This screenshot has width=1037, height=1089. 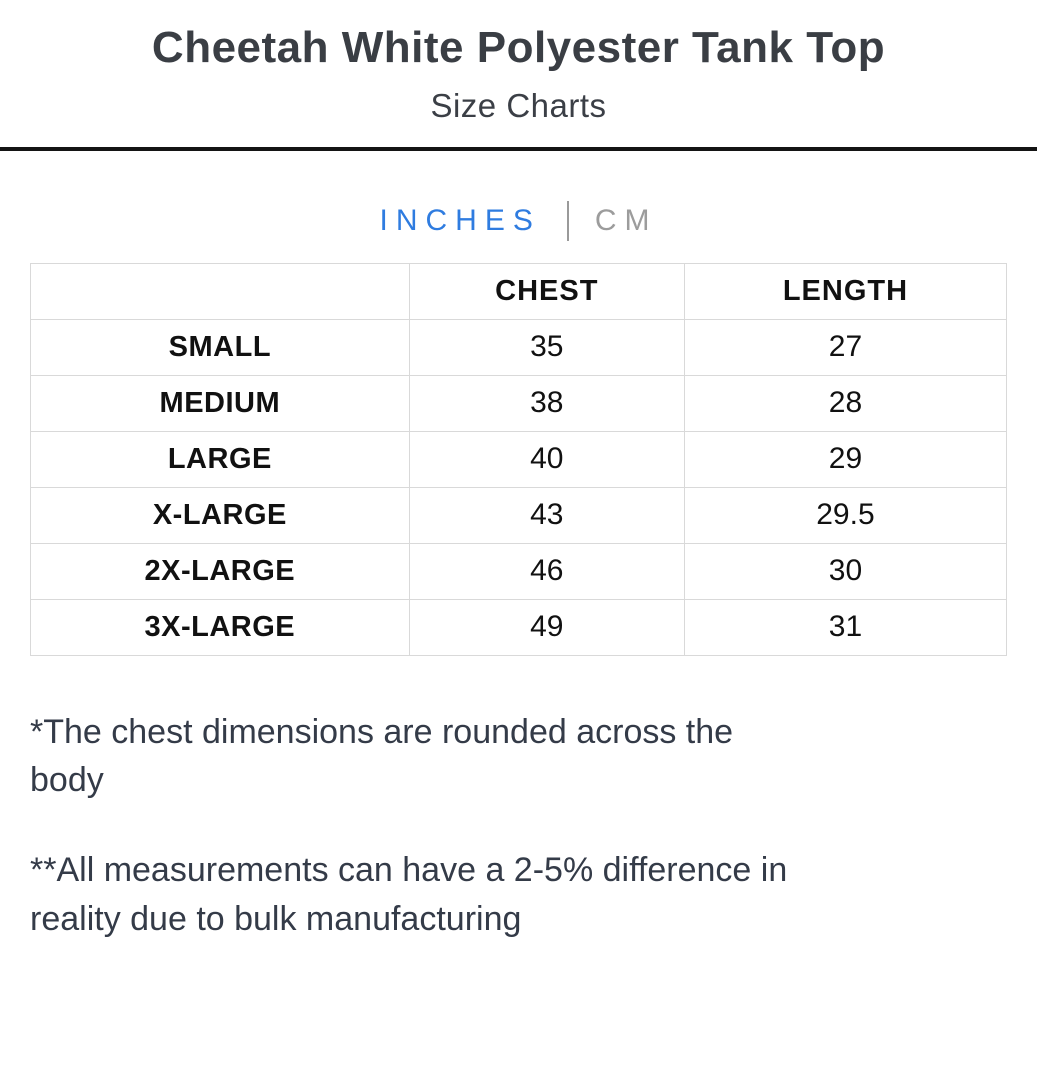 What do you see at coordinates (546, 403) in the screenshot?
I see `chest-value: 38` at bounding box center [546, 403].